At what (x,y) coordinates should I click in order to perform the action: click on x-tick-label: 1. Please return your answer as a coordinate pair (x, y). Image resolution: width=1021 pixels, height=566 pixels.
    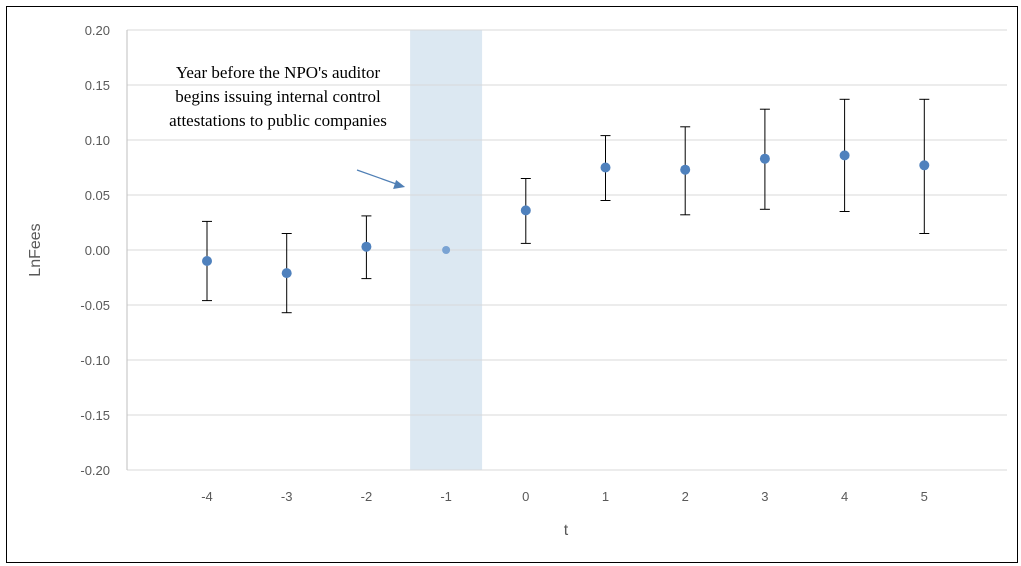
    Looking at the image, I should click on (605, 496).